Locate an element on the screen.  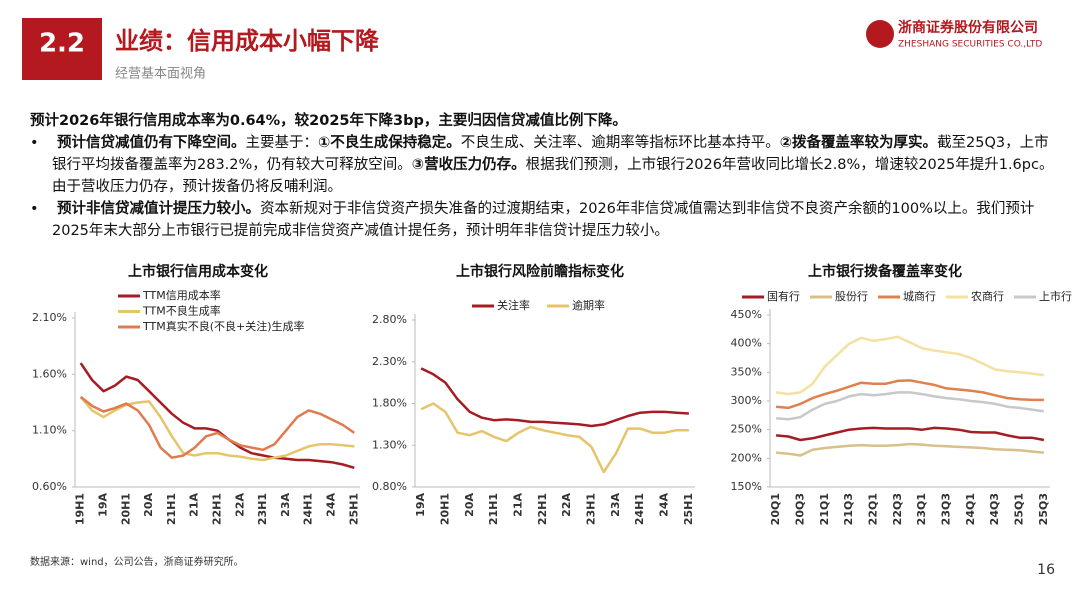
bullet-text: ②拨备覆盖率较为厚实。 is located at coordinates (858, 143).